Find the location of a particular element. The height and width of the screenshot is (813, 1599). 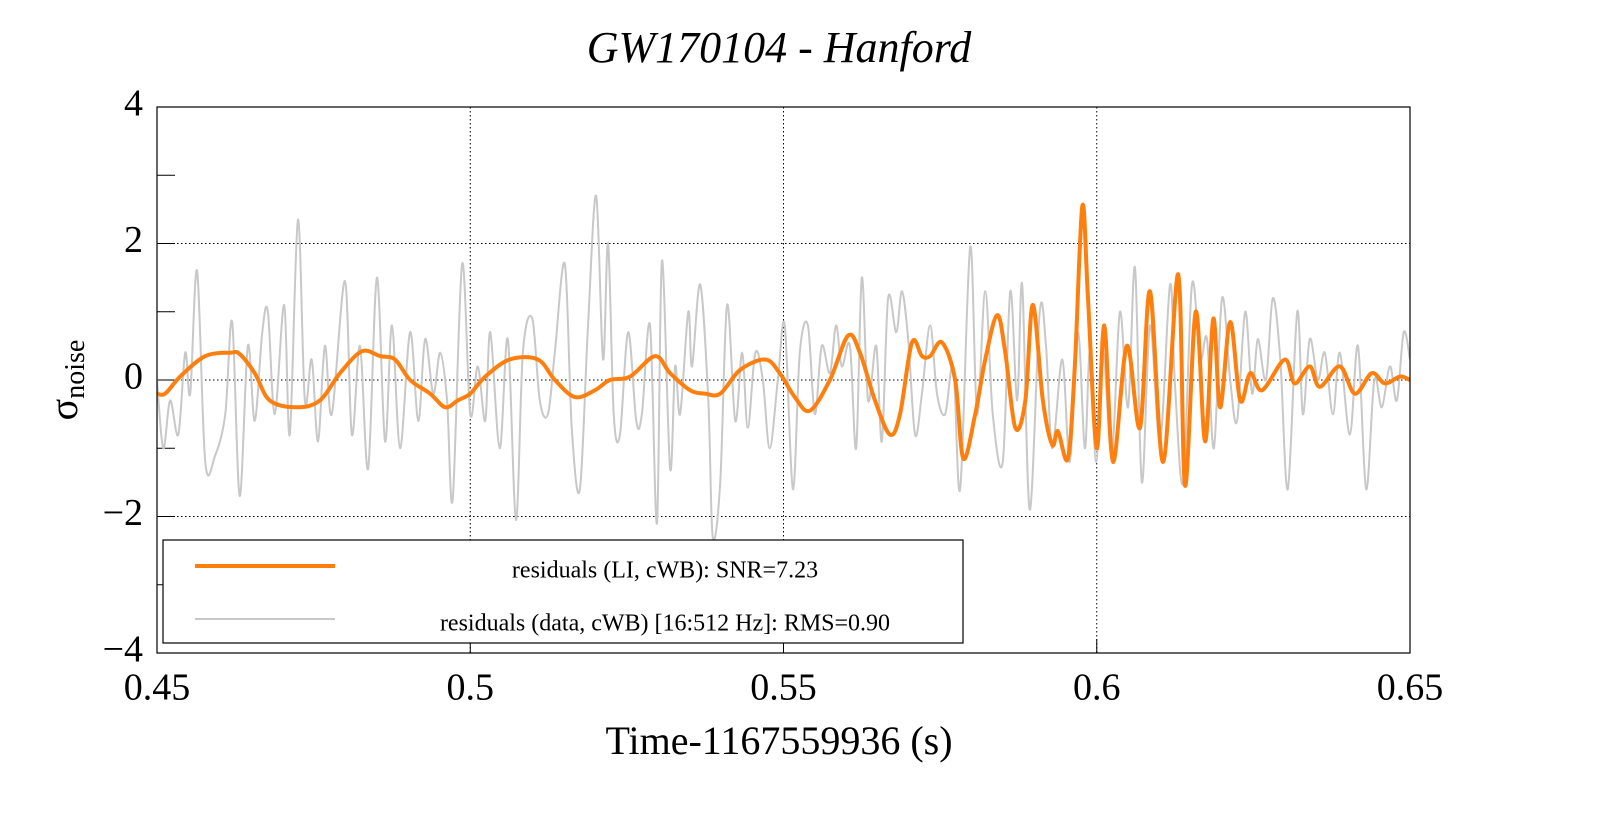

x-tick-label: 0.55 is located at coordinates (783, 688).